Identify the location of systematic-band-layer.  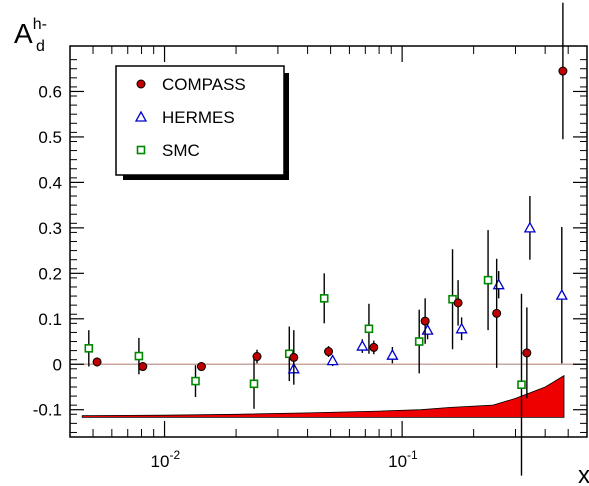
(323, 396).